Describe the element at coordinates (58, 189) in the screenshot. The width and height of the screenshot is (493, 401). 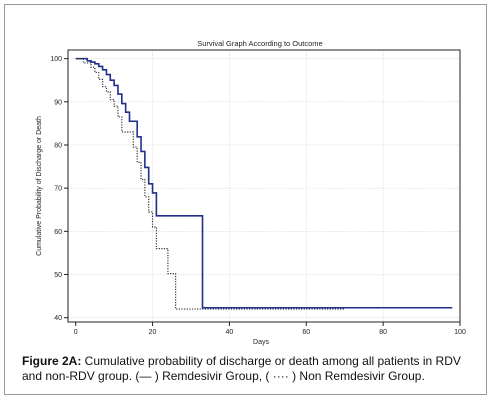
I see `y-tick-label: 70` at that location.